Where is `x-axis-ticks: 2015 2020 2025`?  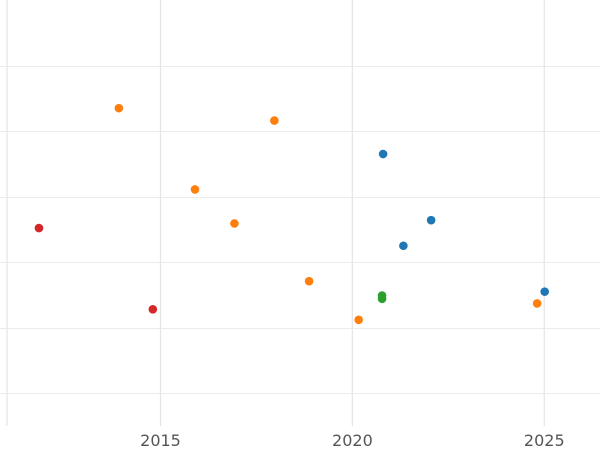
x-axis-ticks: 2015 2020 2025 is located at coordinates (352, 440).